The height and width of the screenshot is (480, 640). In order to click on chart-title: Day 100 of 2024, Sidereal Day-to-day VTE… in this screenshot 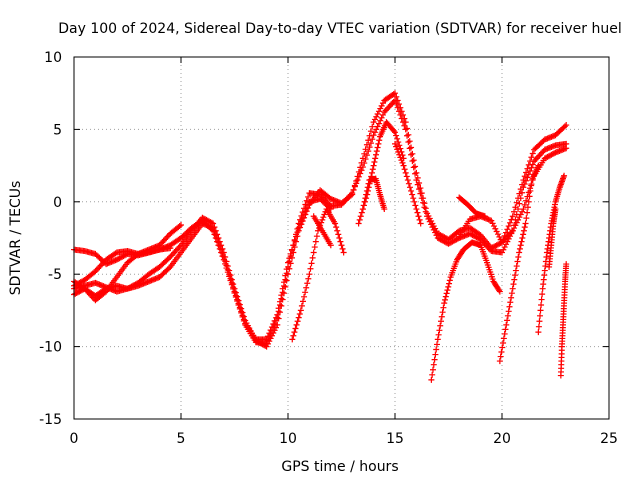, I will do `click(339, 29)`.